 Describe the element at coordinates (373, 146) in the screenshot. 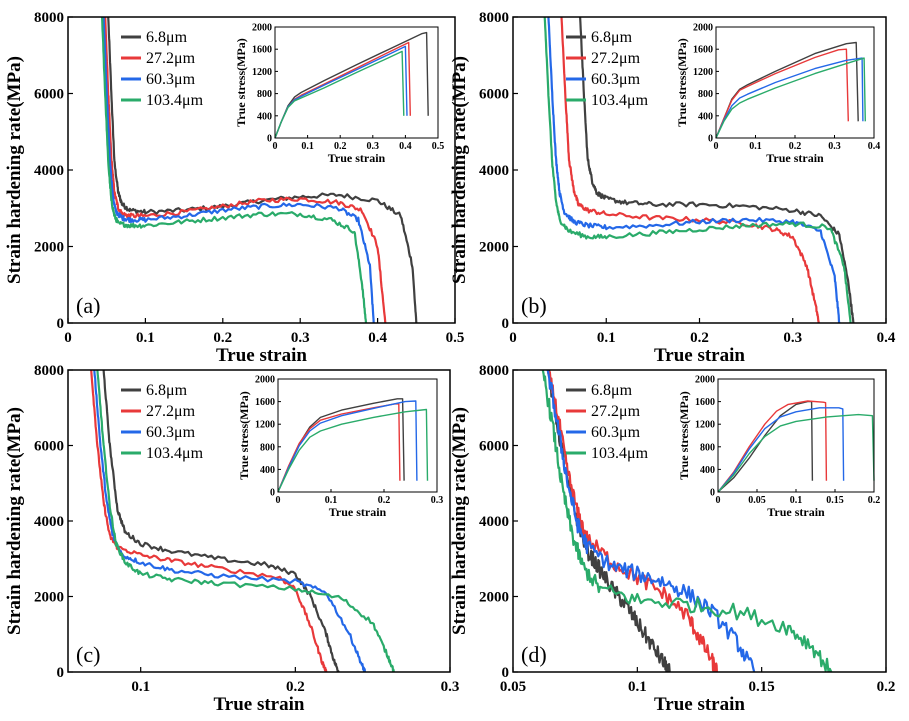

I see `inset-x-tick-label: 0.3` at that location.